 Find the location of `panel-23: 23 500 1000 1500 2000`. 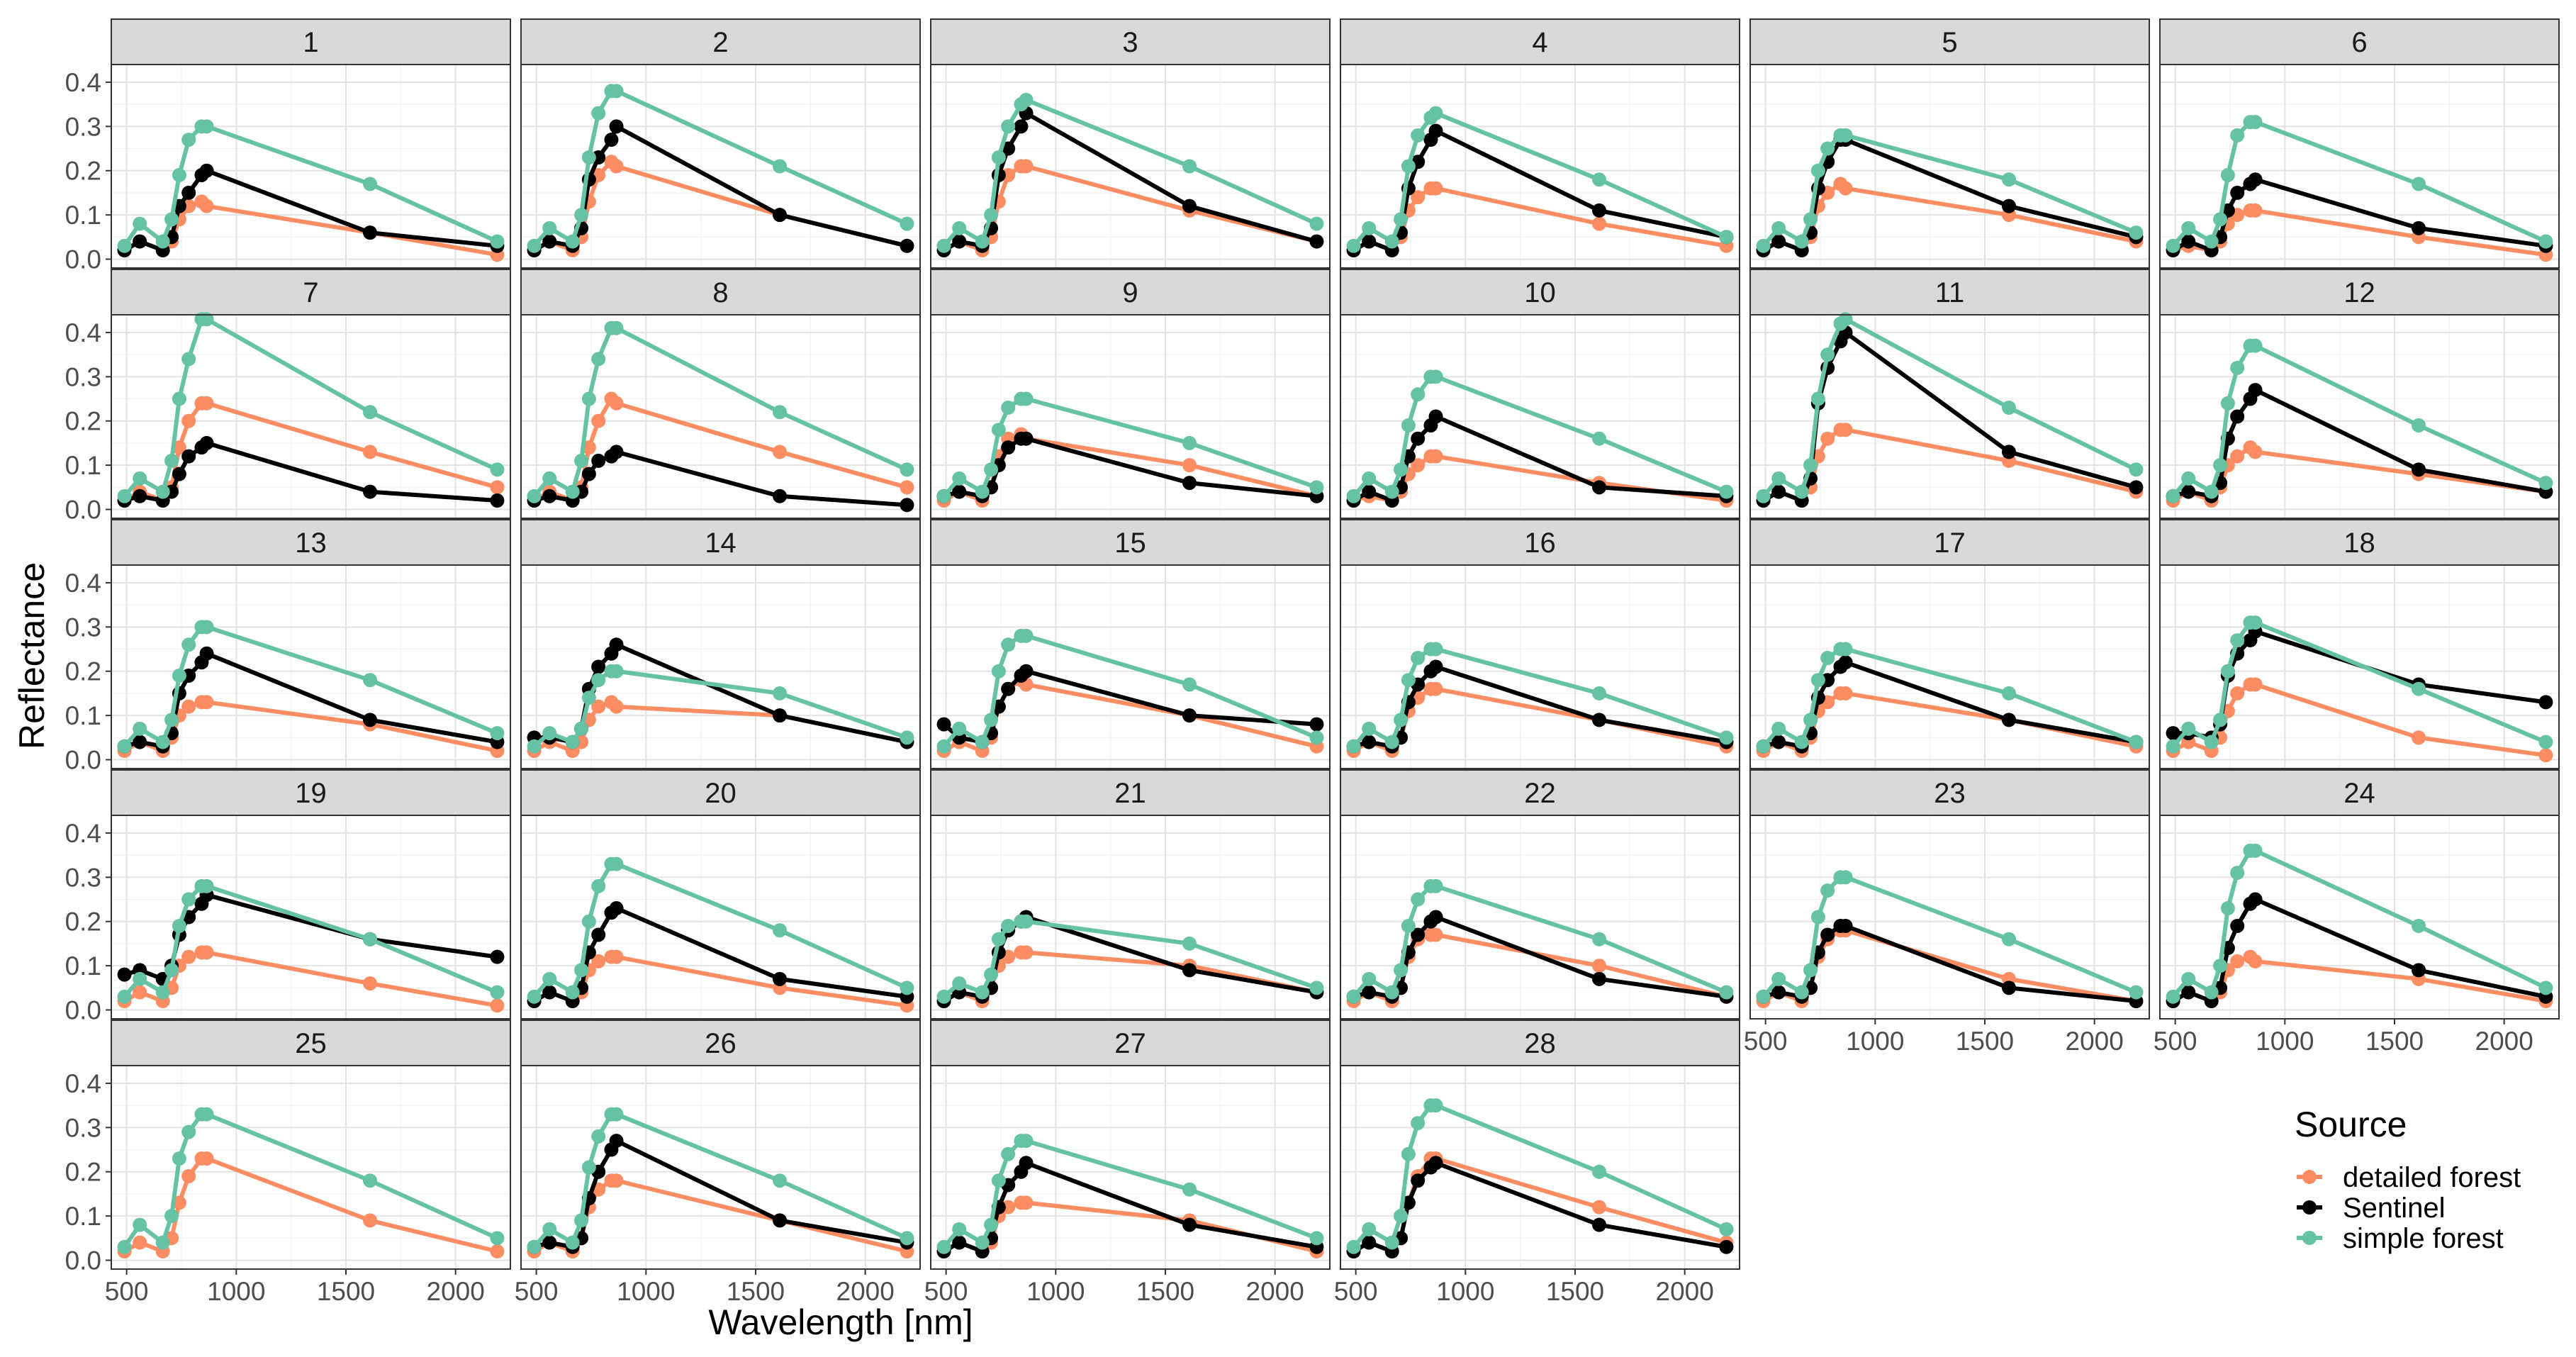

panel-23: 23 500 1000 1500 2000 is located at coordinates (1947, 913).